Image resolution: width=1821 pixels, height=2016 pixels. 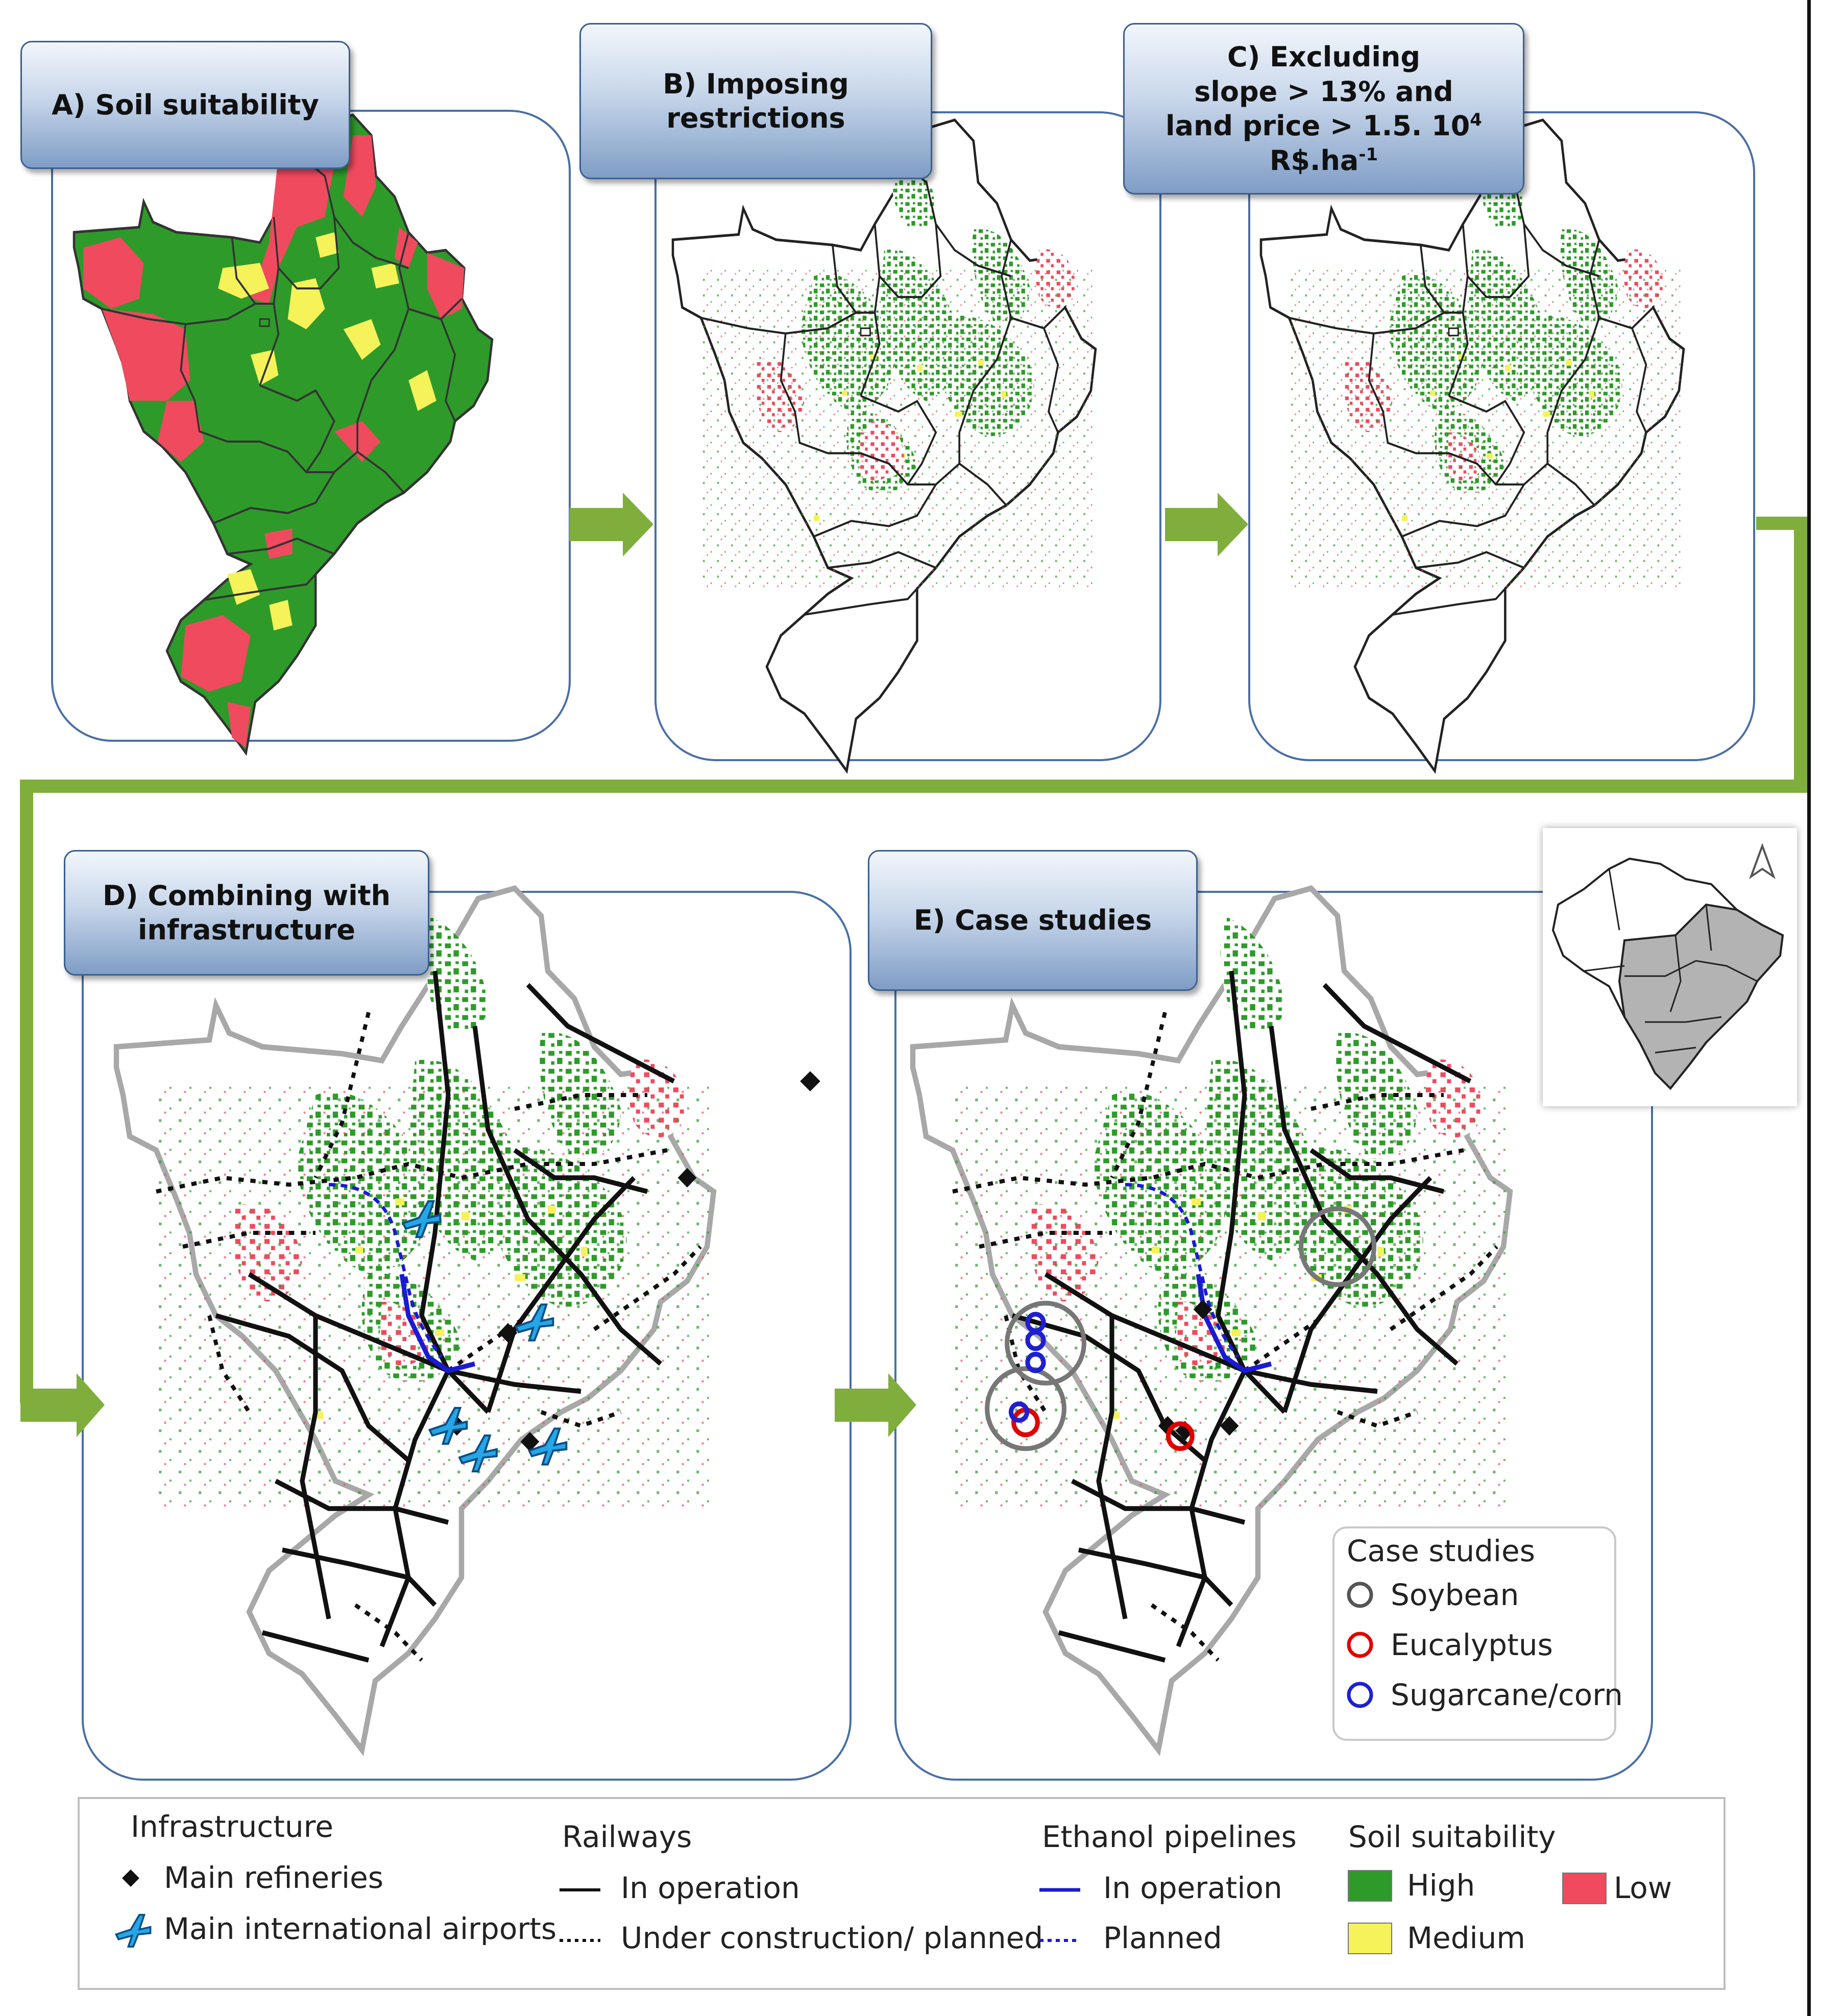 What do you see at coordinates (1466, 1938) in the screenshot?
I see `legend-soil-medium-label: Medium` at bounding box center [1466, 1938].